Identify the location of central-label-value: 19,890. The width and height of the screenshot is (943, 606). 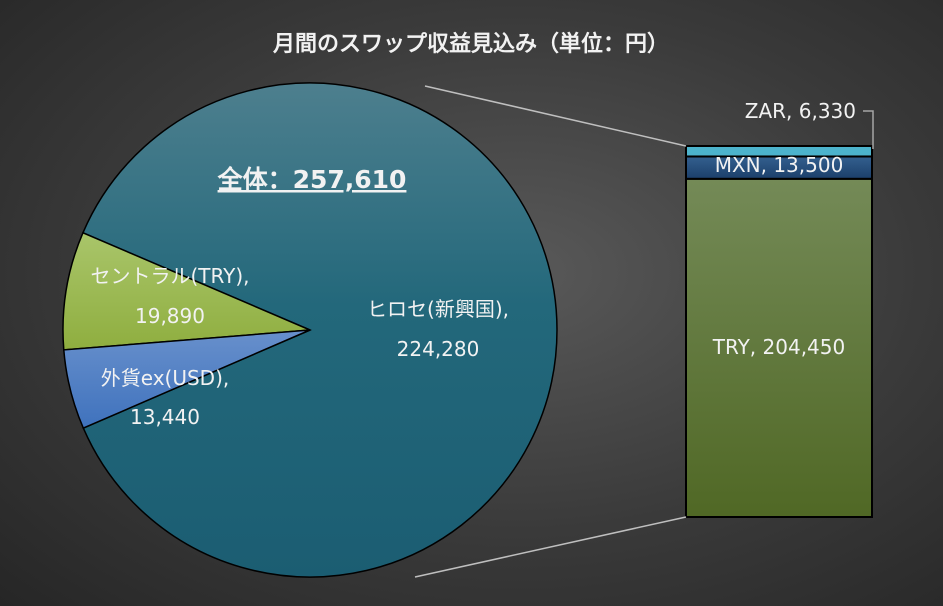
(170, 316).